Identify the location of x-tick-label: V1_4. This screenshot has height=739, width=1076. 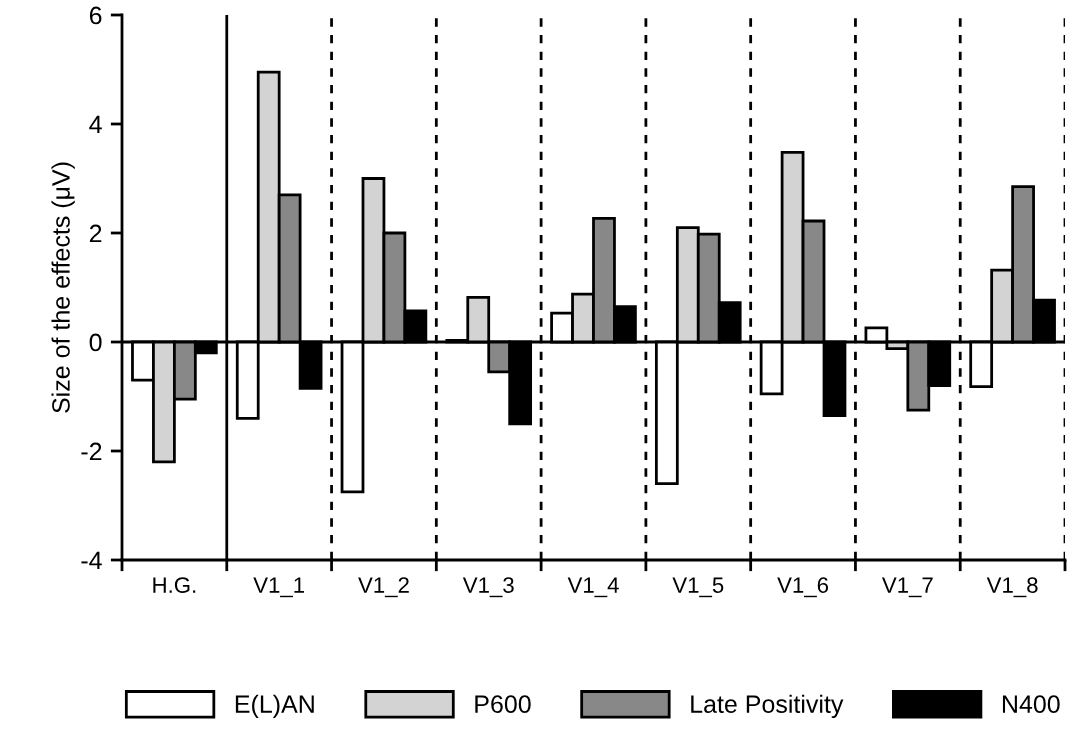
(593, 587).